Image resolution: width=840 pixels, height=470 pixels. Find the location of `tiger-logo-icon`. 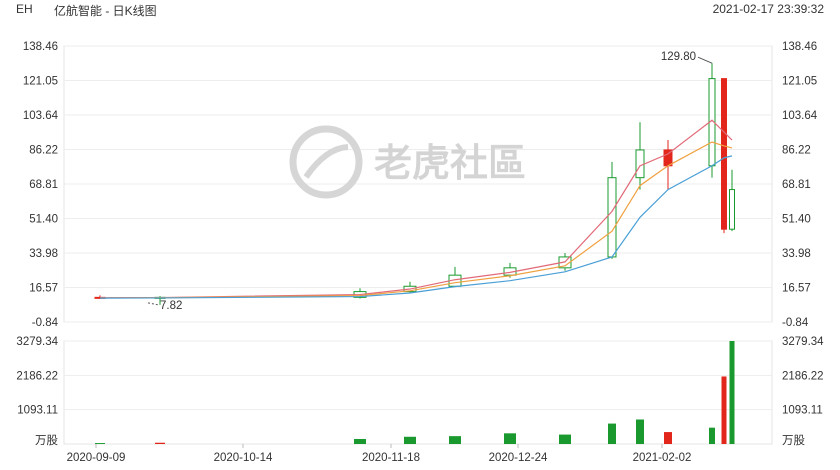

tiger-logo-icon is located at coordinates (326, 162).